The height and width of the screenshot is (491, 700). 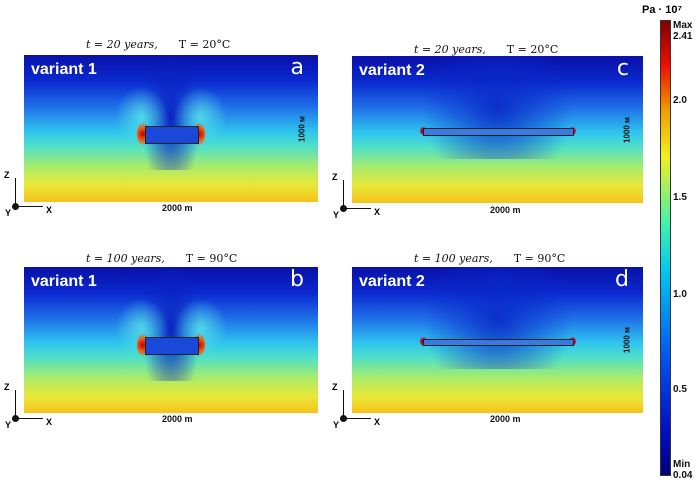 I want to click on panel-d-title: t = 100 years, T = 90°C, so click(x=490, y=258).